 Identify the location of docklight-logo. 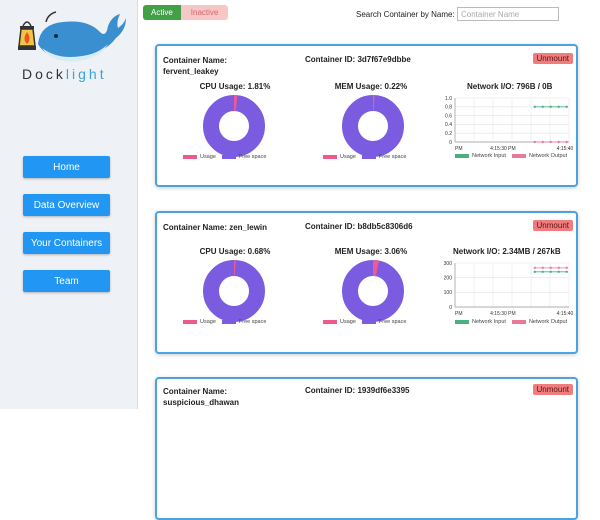
(72, 36).